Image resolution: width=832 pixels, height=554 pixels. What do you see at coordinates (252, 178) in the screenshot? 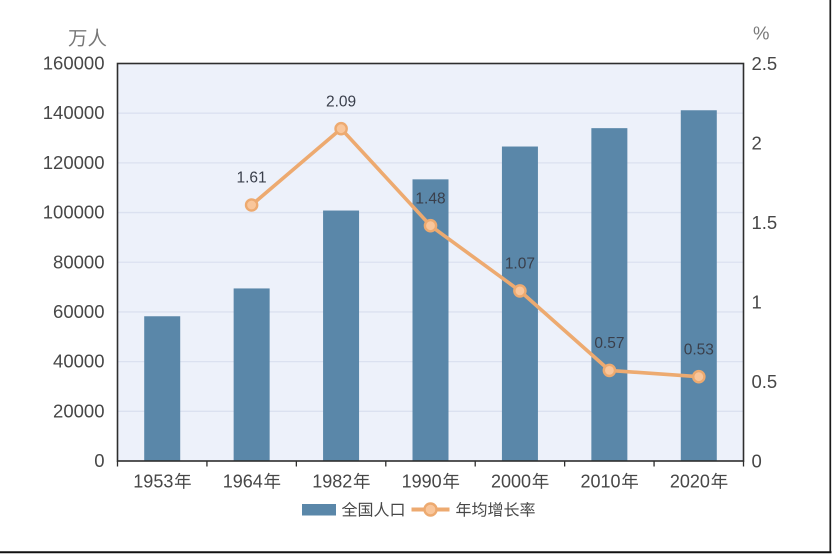
I see `svg-text: 1.61` at bounding box center [252, 178].